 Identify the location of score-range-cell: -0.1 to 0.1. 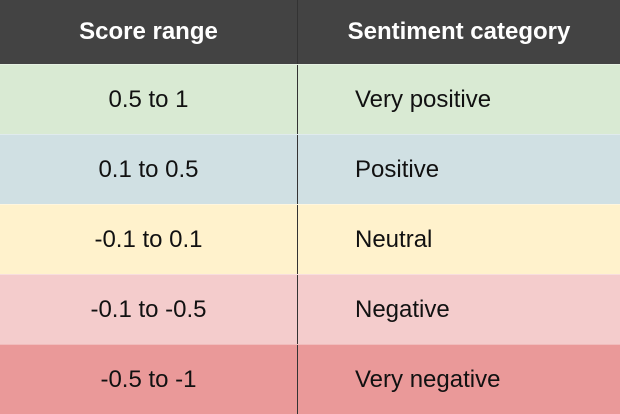
(149, 239).